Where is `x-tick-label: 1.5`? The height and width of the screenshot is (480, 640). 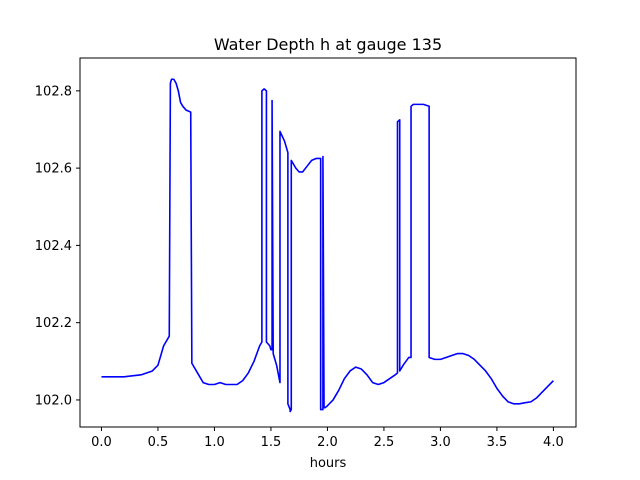 x-tick-label: 1.5 is located at coordinates (271, 442).